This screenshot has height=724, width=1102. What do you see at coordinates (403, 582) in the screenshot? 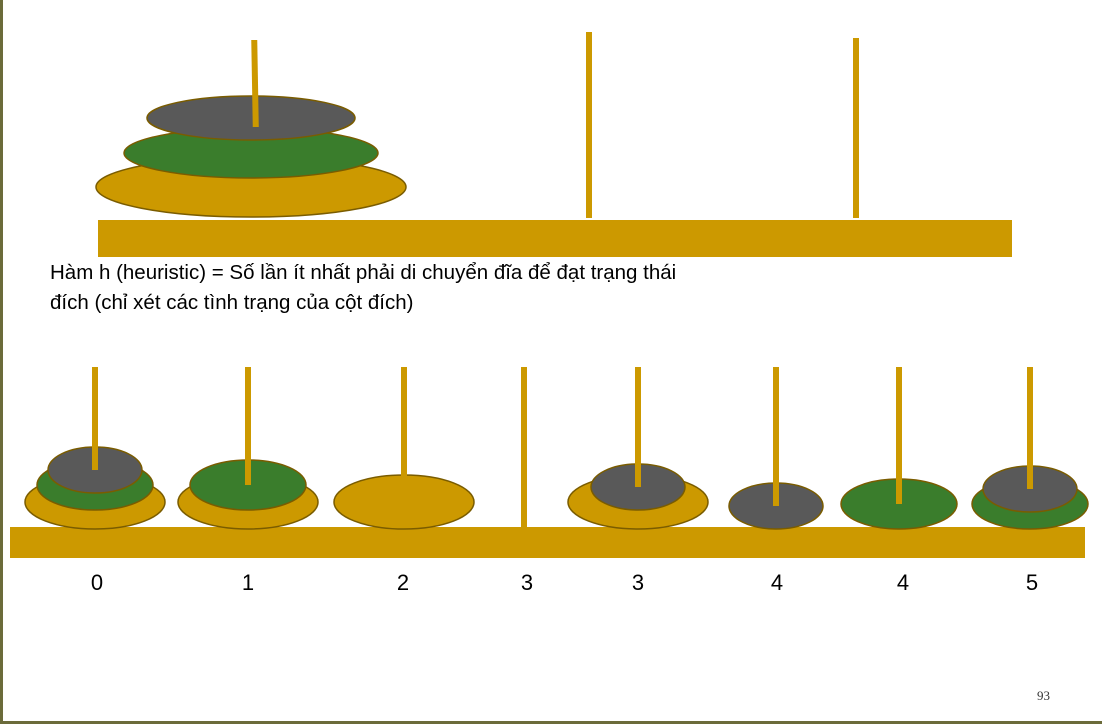
I see `h-value-label: 2` at bounding box center [403, 582].